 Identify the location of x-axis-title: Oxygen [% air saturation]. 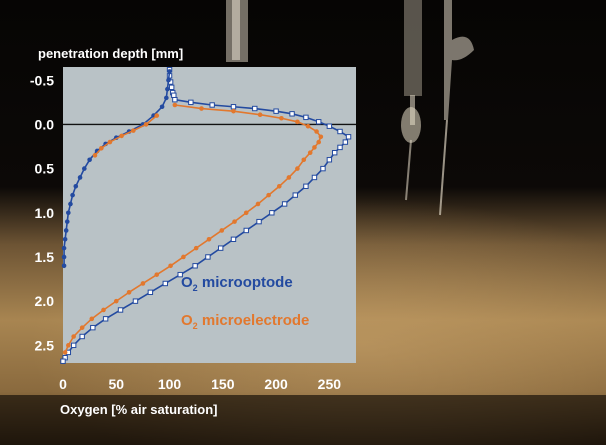
(138, 409).